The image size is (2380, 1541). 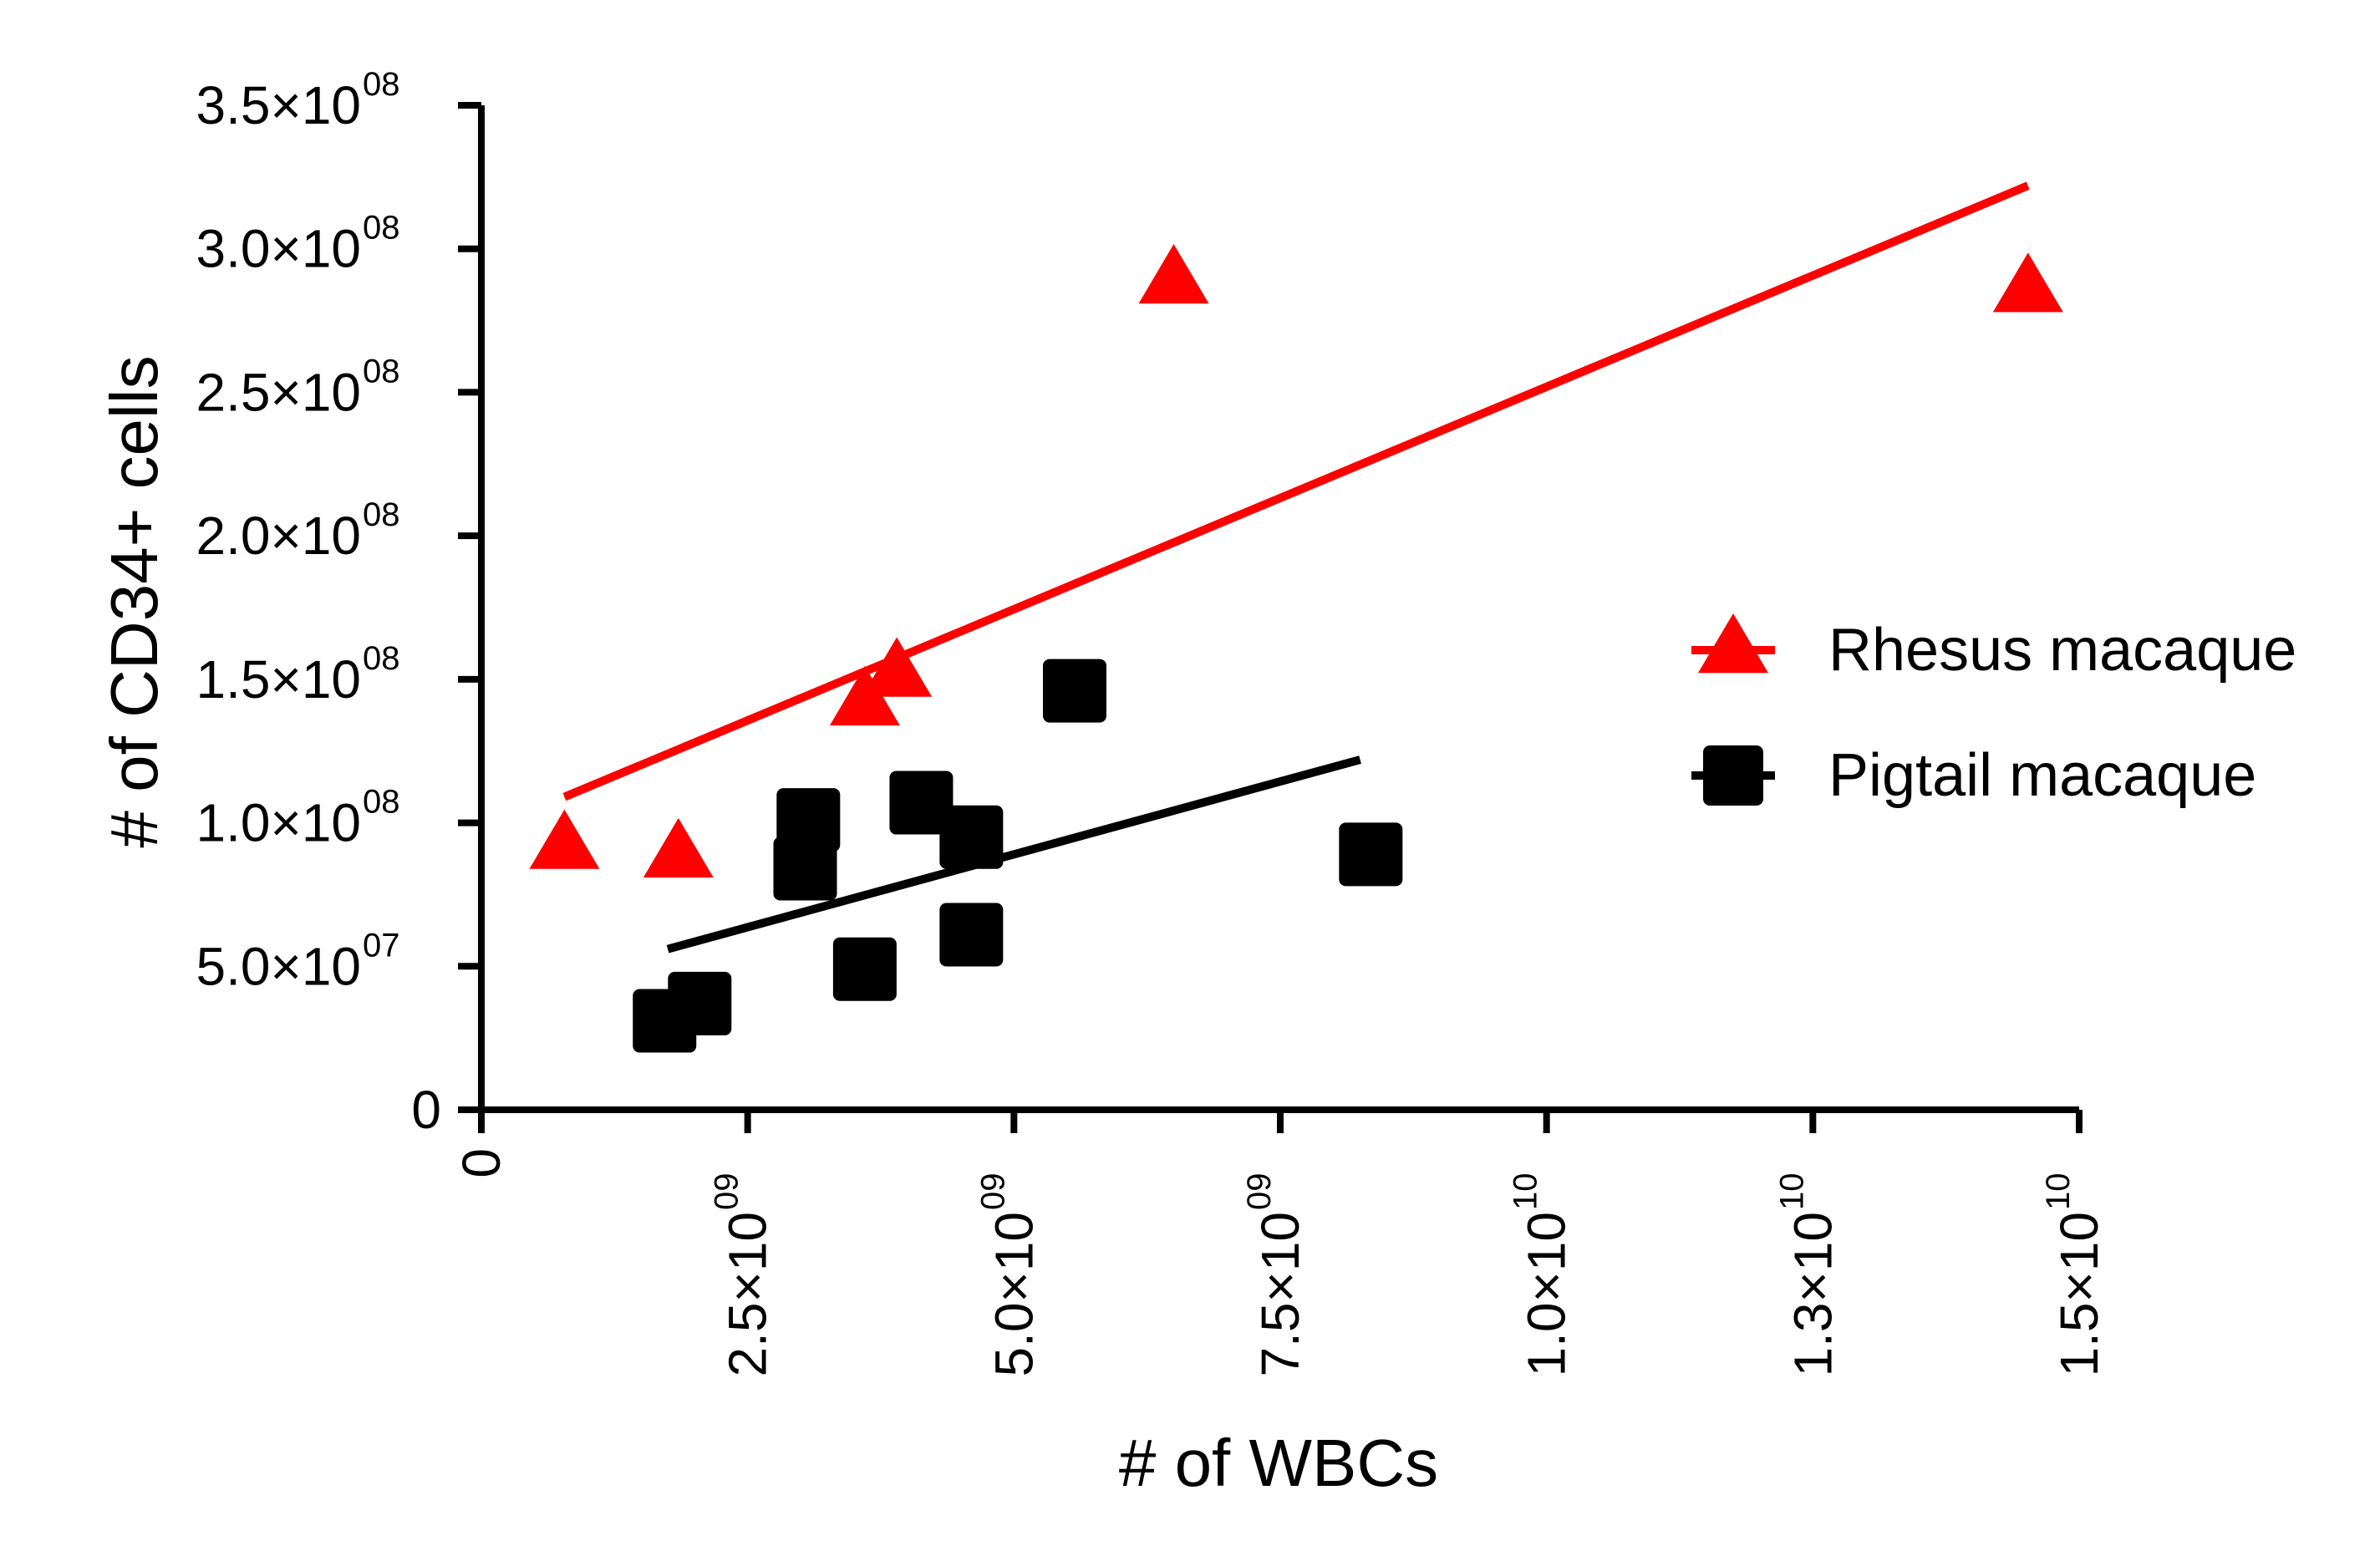 I want to click on legend-item: Pigtail macaque, so click(x=1973, y=775).